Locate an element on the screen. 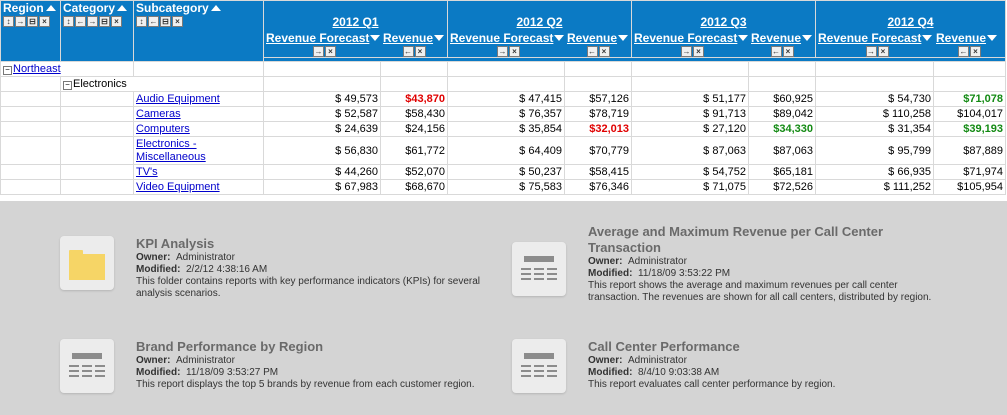 The height and width of the screenshot is (415, 1007). subcategory-link: Audio Equipment is located at coordinates (178, 99).